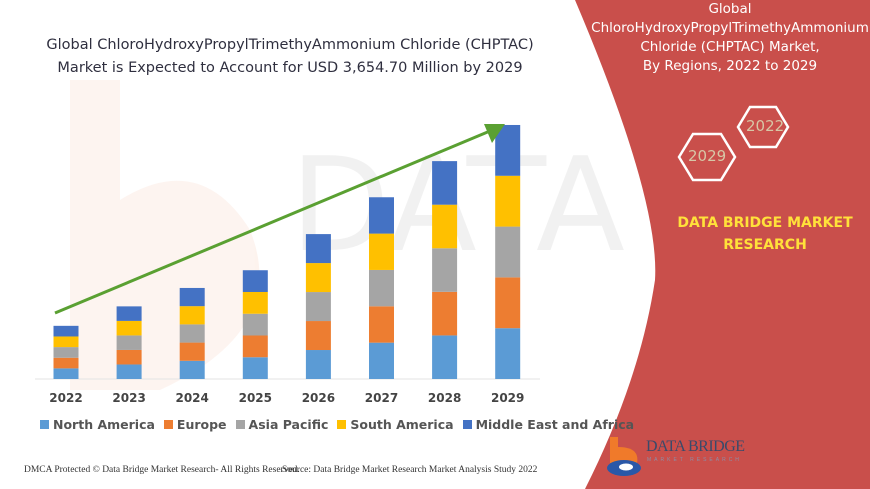 The width and height of the screenshot is (870, 489). I want to click on bar-segment-europe-2022, so click(66, 363).